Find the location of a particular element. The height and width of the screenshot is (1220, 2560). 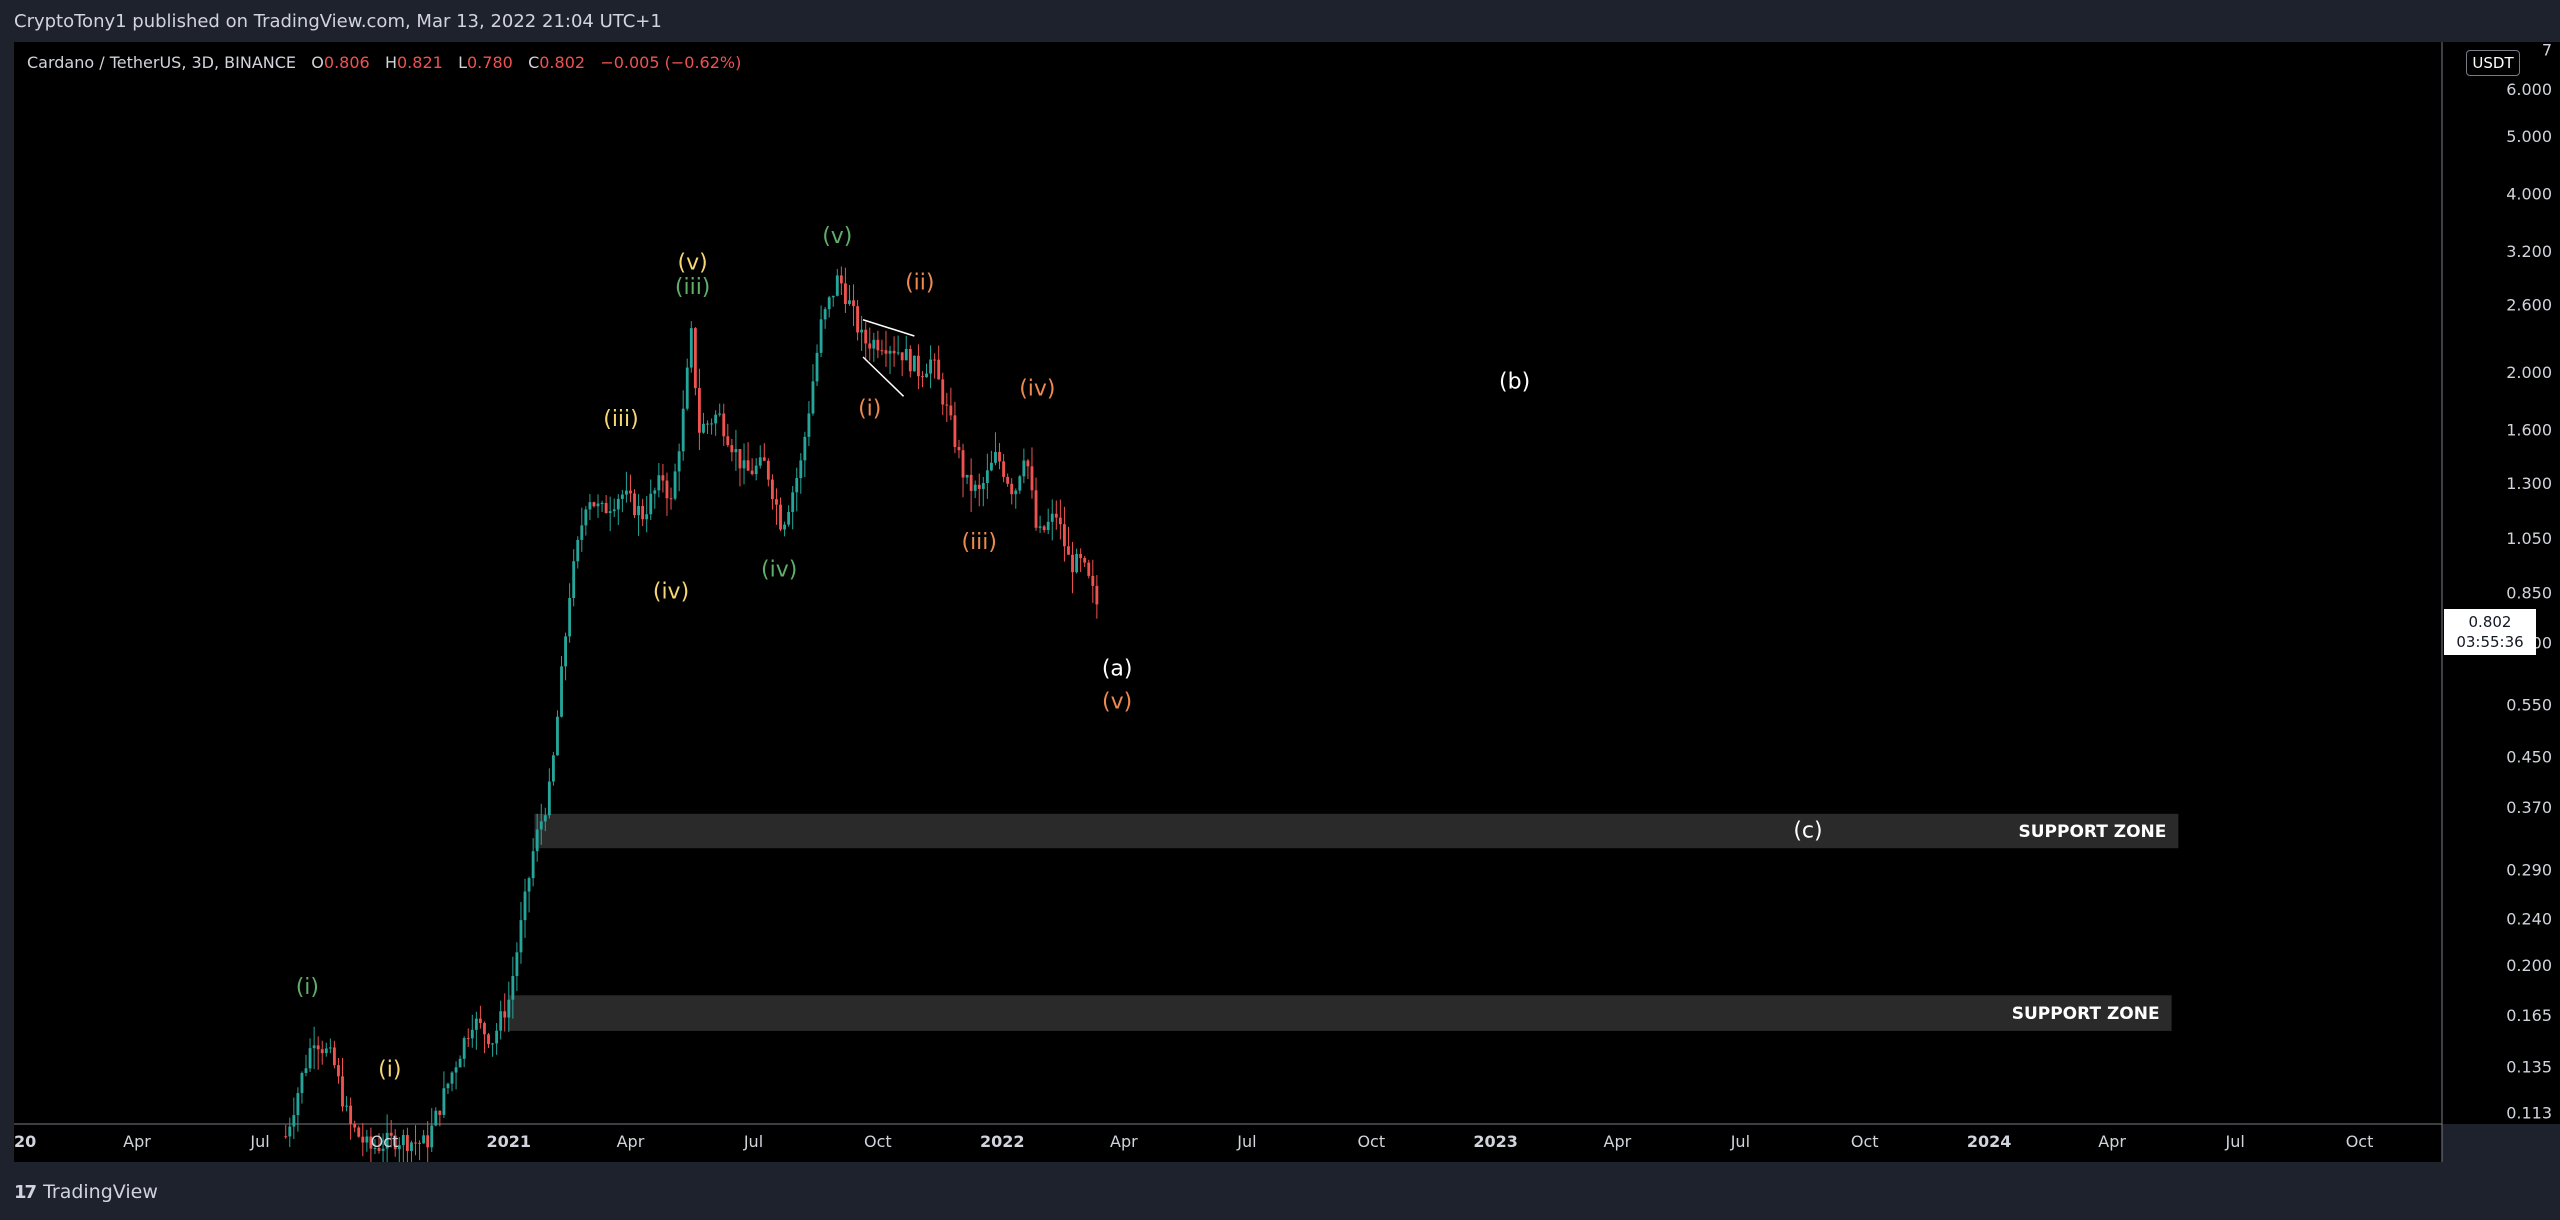

low-label: L is located at coordinates (462, 62).